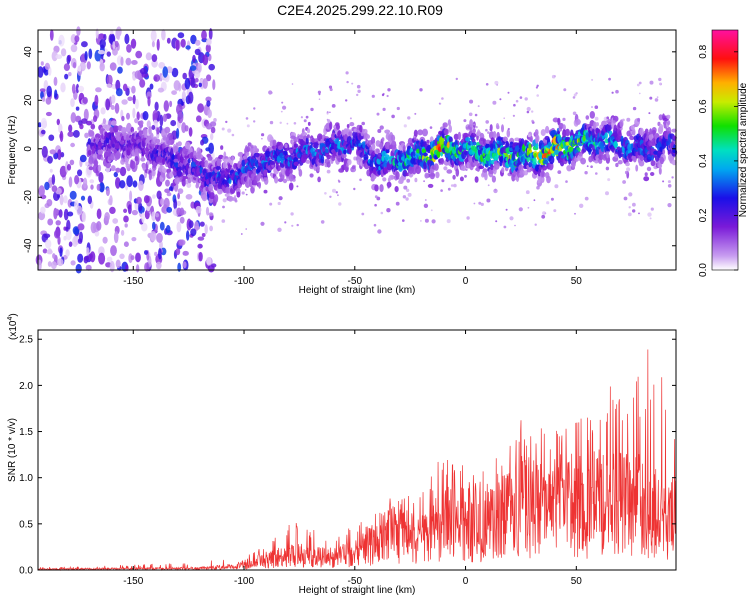 The height and width of the screenshot is (600, 750). What do you see at coordinates (10, 319) in the screenshot?
I see `snr-multiplier-exp: 4` at bounding box center [10, 319].